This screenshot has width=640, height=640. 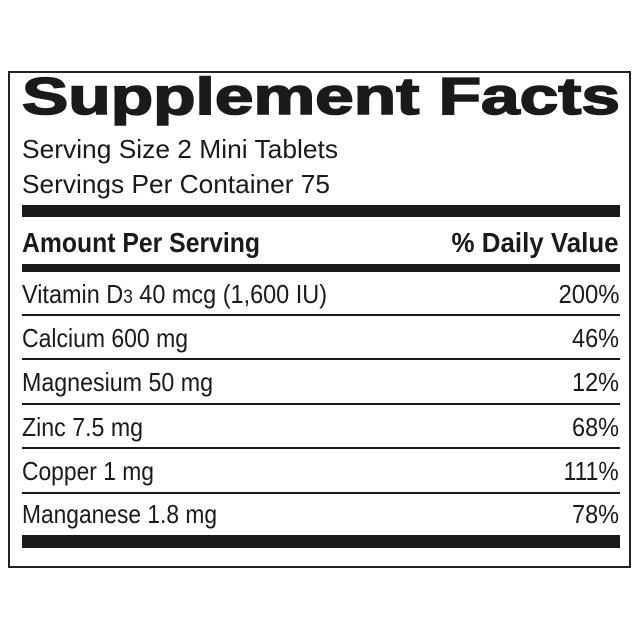 What do you see at coordinates (176, 184) in the screenshot?
I see `servings-per-container: Servings Per Container 75` at bounding box center [176, 184].